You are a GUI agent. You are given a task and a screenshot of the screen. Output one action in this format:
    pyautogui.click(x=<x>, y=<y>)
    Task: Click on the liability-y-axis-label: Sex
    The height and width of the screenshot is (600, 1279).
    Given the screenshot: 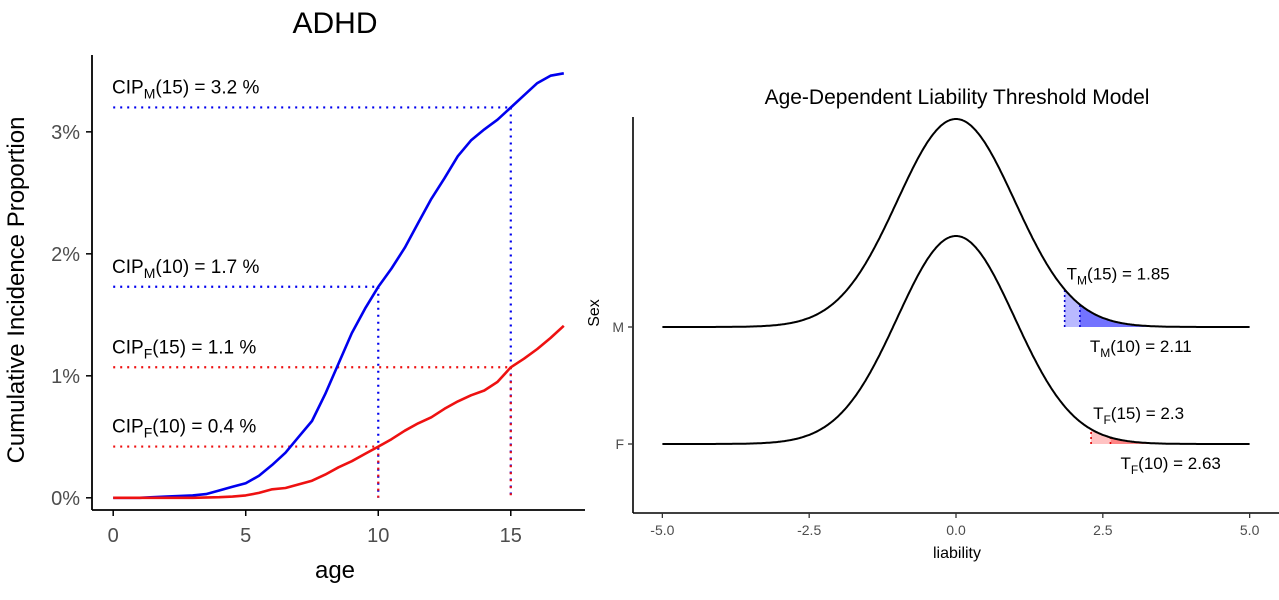 What is the action you would take?
    pyautogui.click(x=594, y=313)
    